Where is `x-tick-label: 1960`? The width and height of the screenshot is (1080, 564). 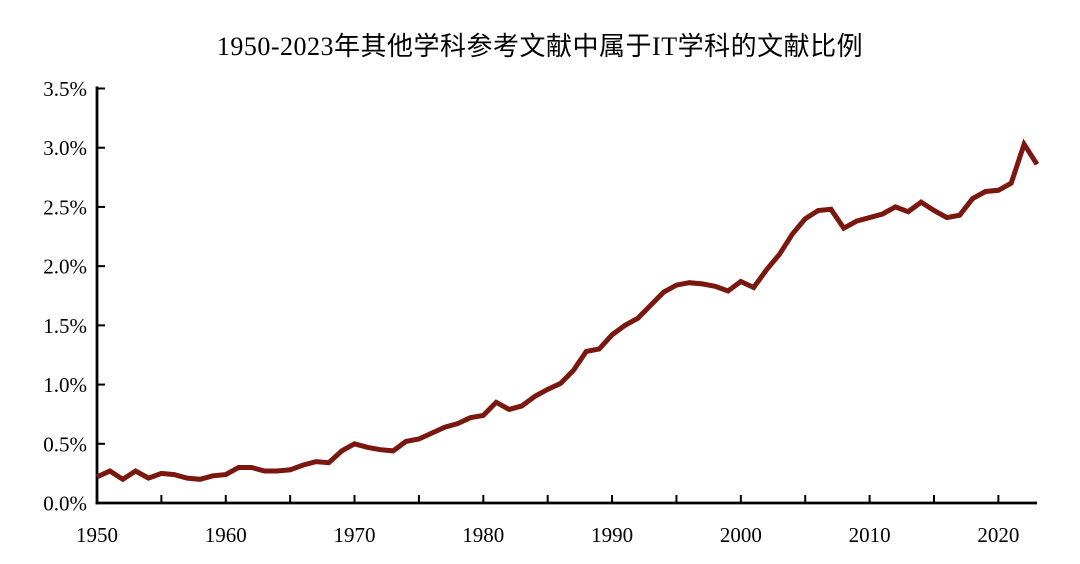 x-tick-label: 1960 is located at coordinates (226, 535).